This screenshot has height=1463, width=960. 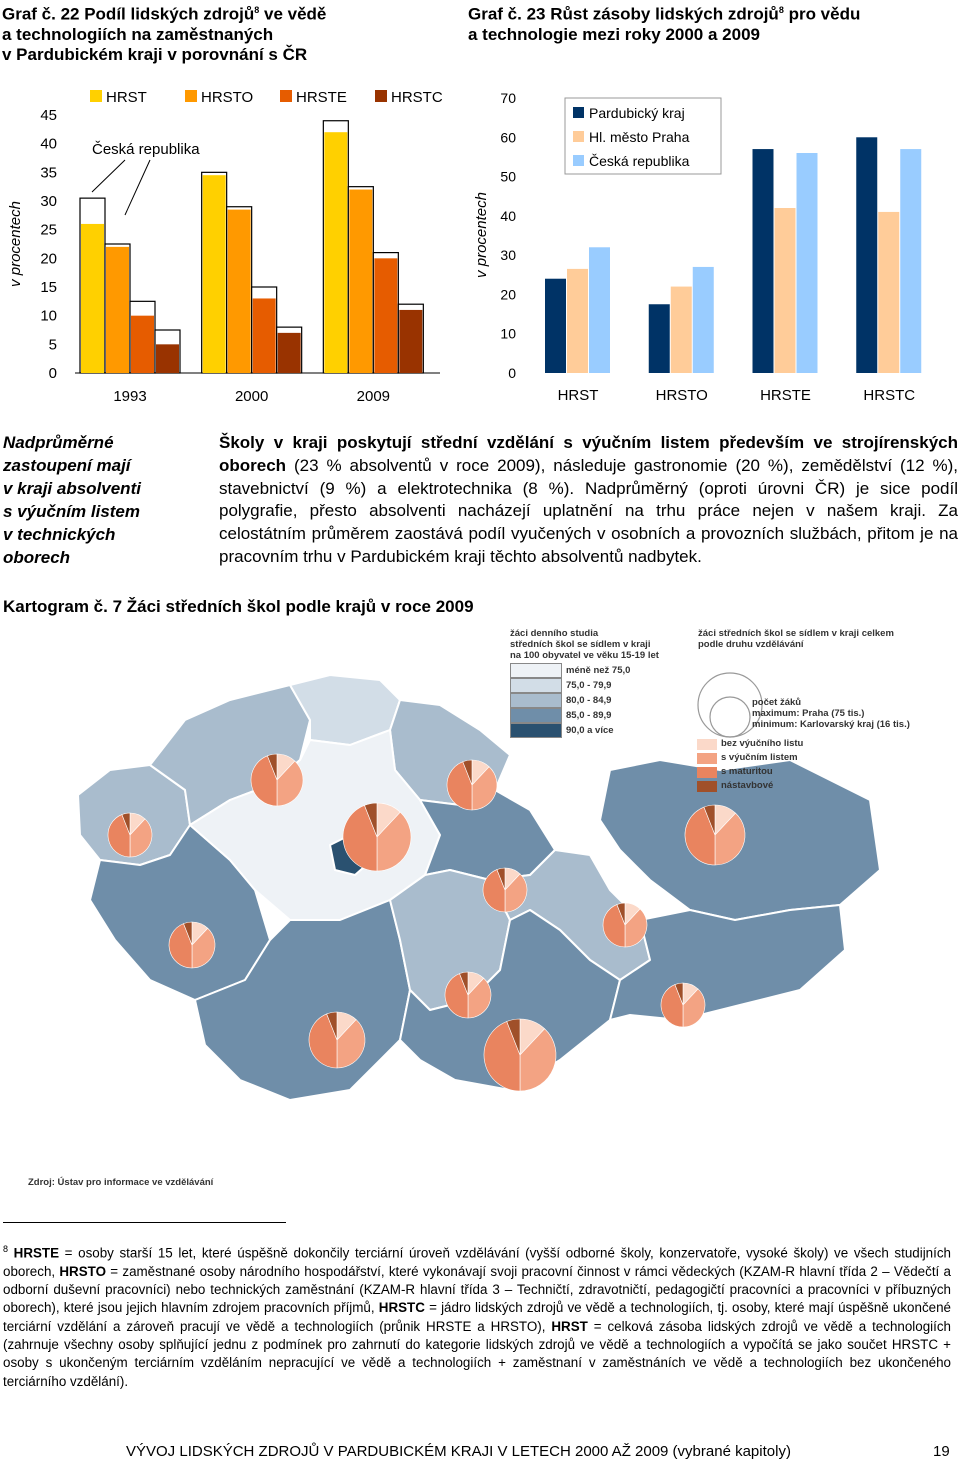 What do you see at coordinates (643, 136) in the screenshot?
I see `legend-box` at bounding box center [643, 136].